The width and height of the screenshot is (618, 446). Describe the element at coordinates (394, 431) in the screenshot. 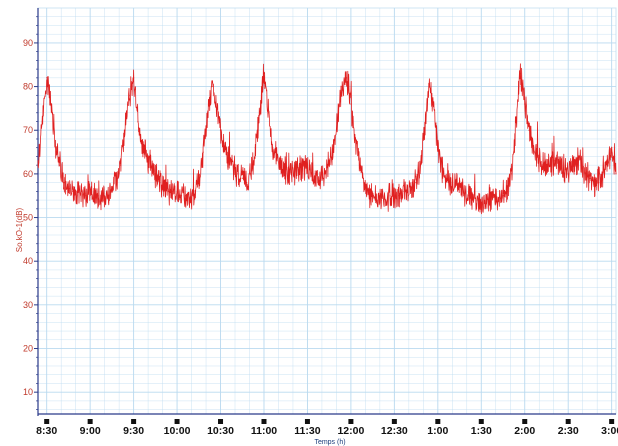

I see `x-tick-label: 12:30` at that location.